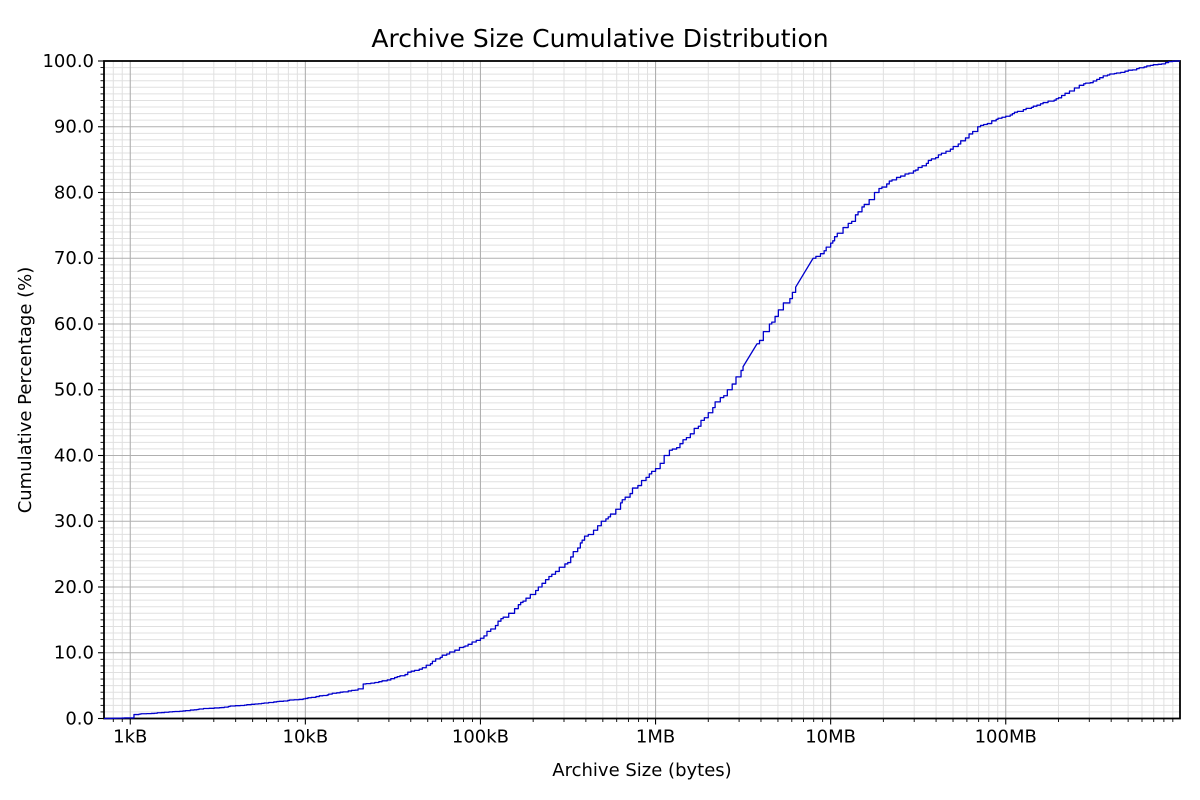 The height and width of the screenshot is (800, 1200). What do you see at coordinates (306, 737) in the screenshot?
I see `x-tick-label: 10kB` at bounding box center [306, 737].